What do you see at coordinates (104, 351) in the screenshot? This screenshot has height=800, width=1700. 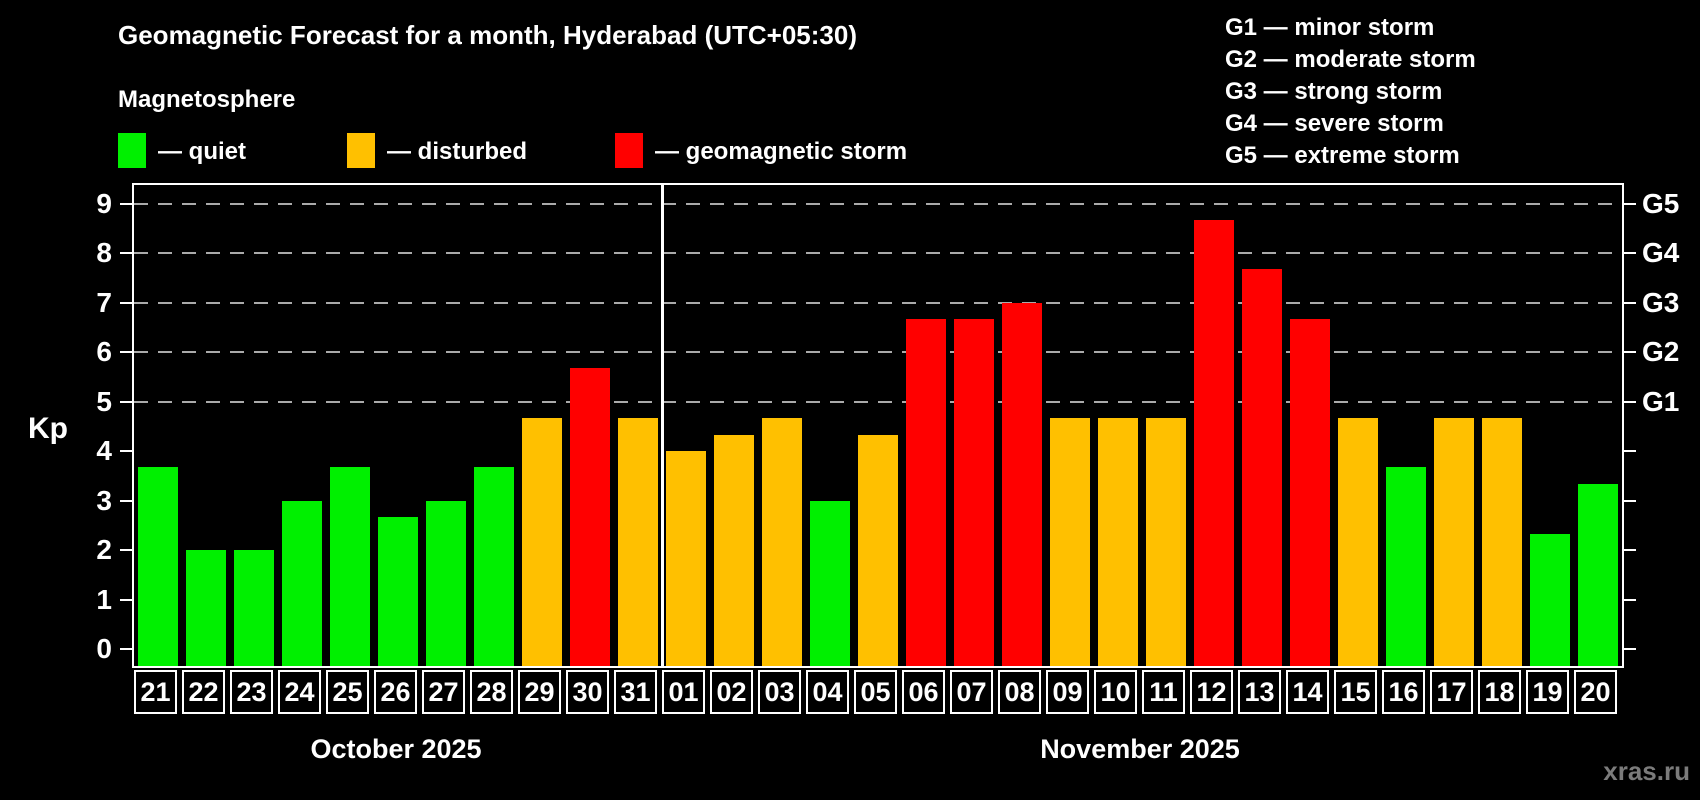 I see `y-tick-label-6: 6` at bounding box center [104, 351].